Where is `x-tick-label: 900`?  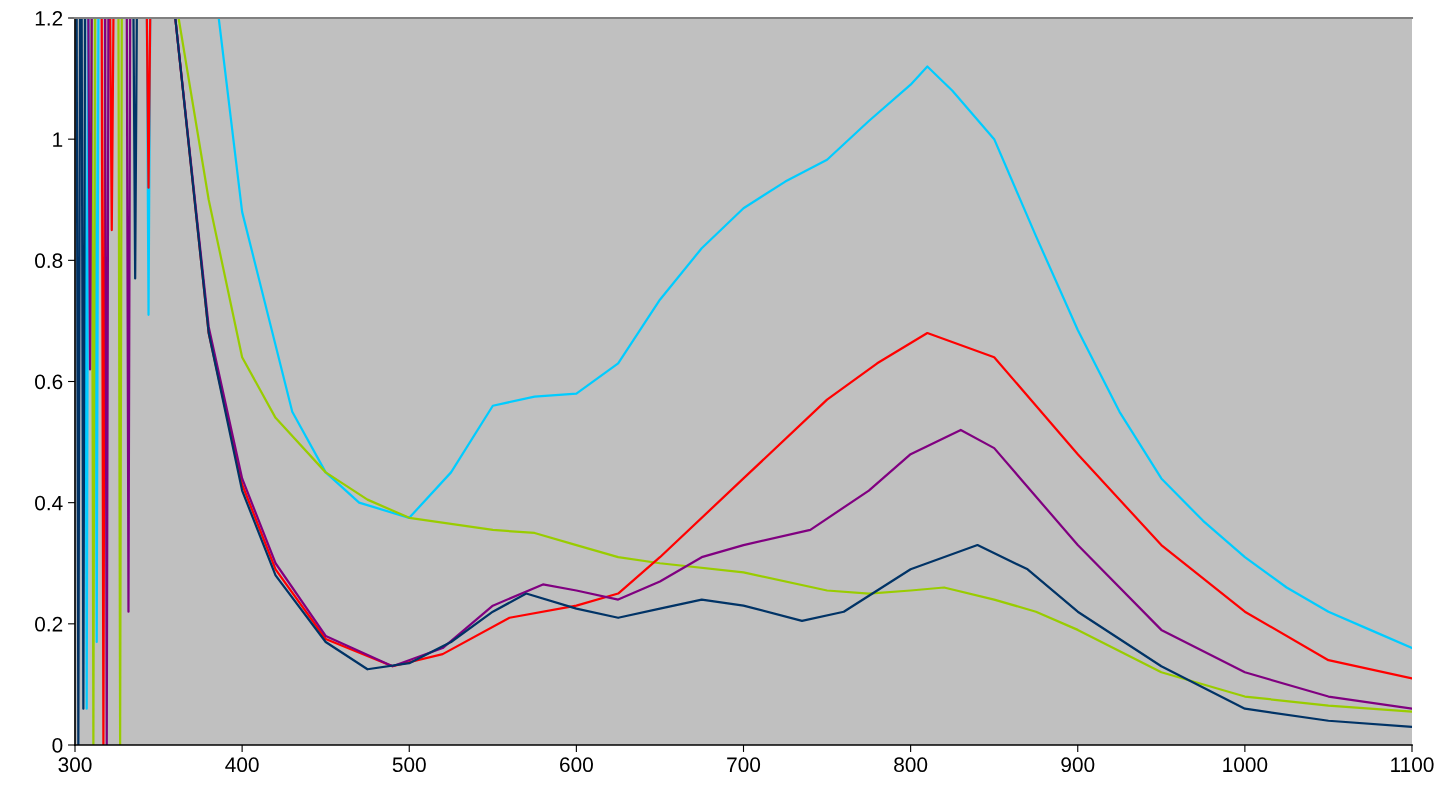 x-tick-label: 900 is located at coordinates (1078, 765).